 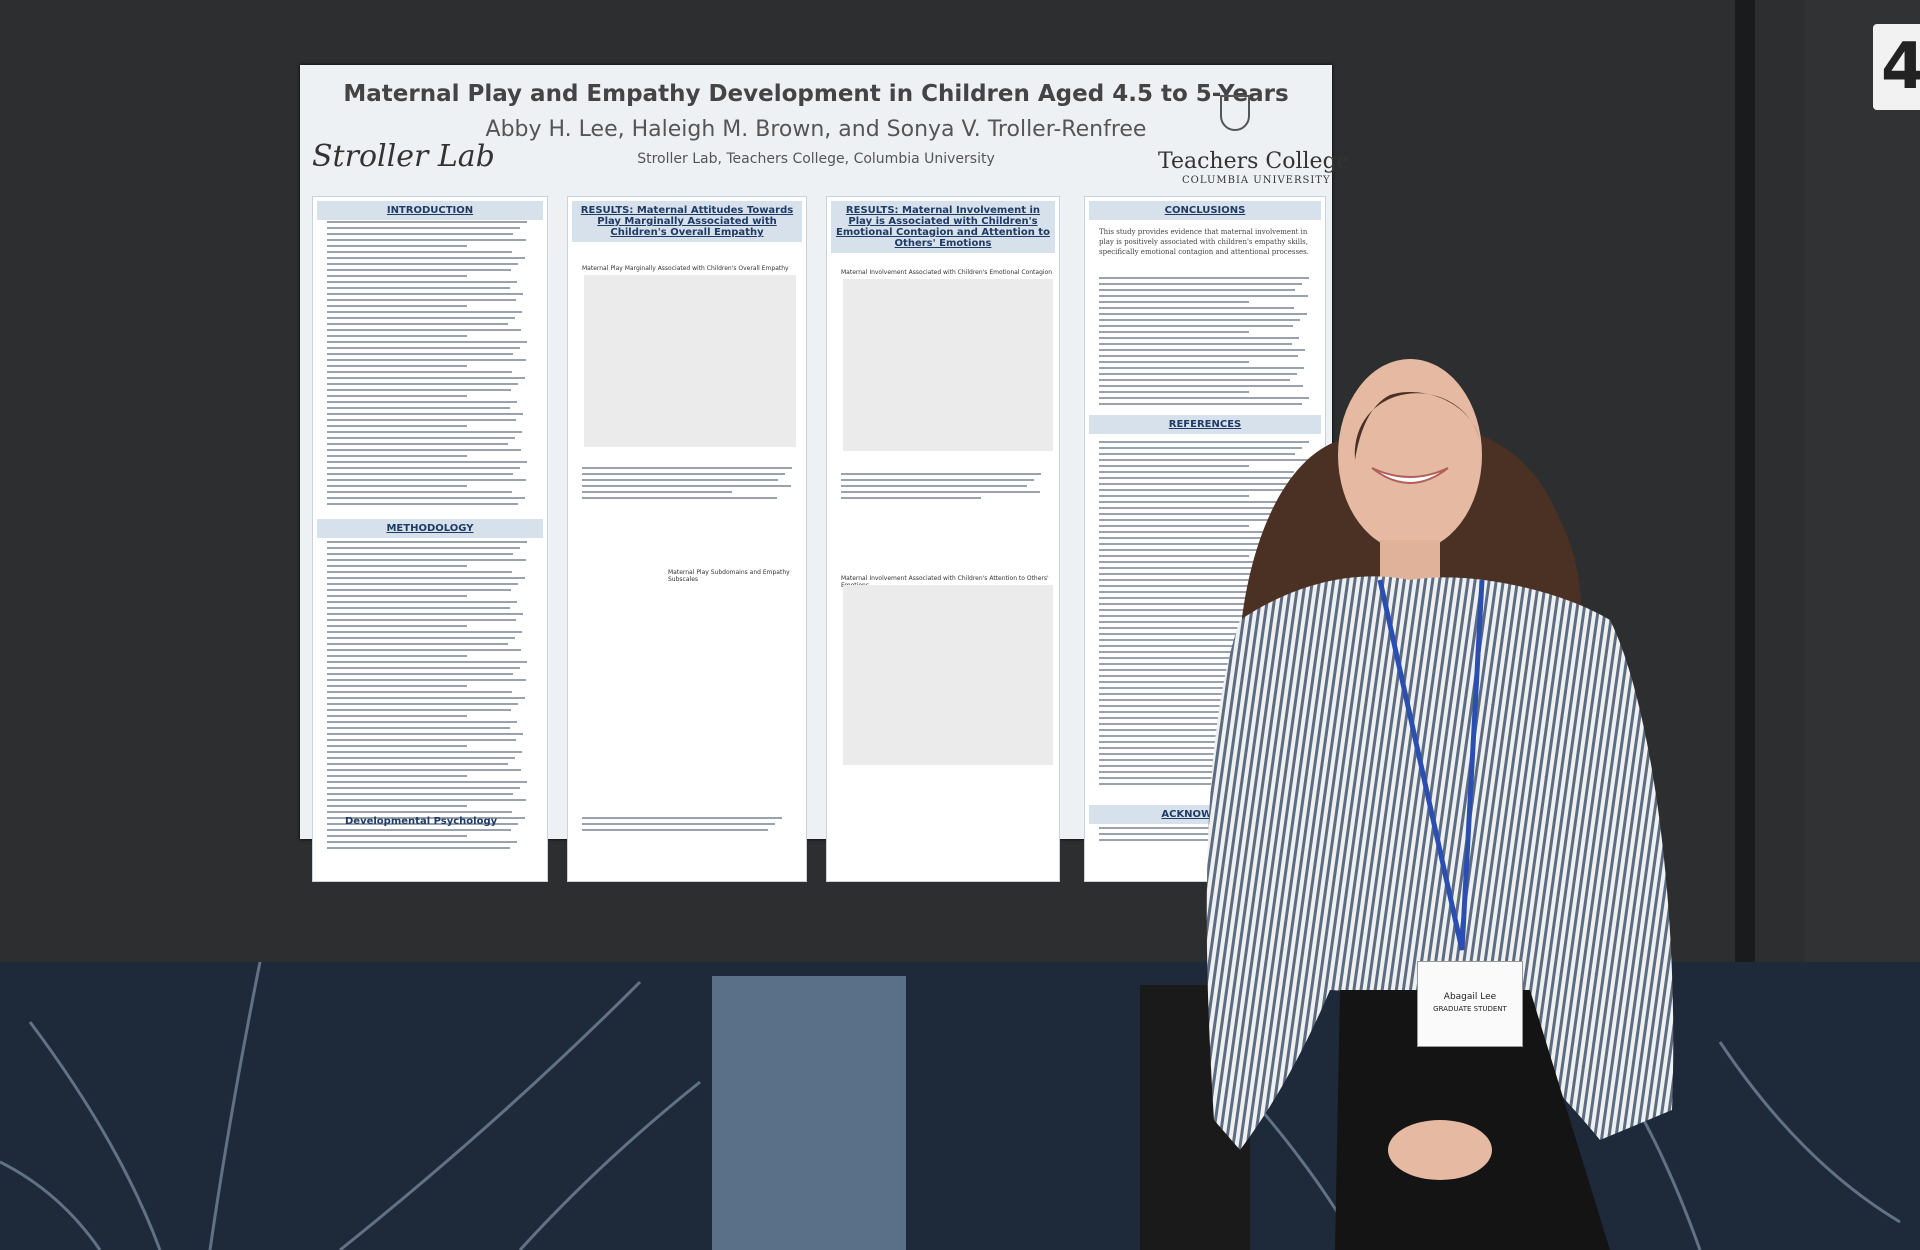 What do you see at coordinates (809, 1113) in the screenshot?
I see `background-person-legs` at bounding box center [809, 1113].